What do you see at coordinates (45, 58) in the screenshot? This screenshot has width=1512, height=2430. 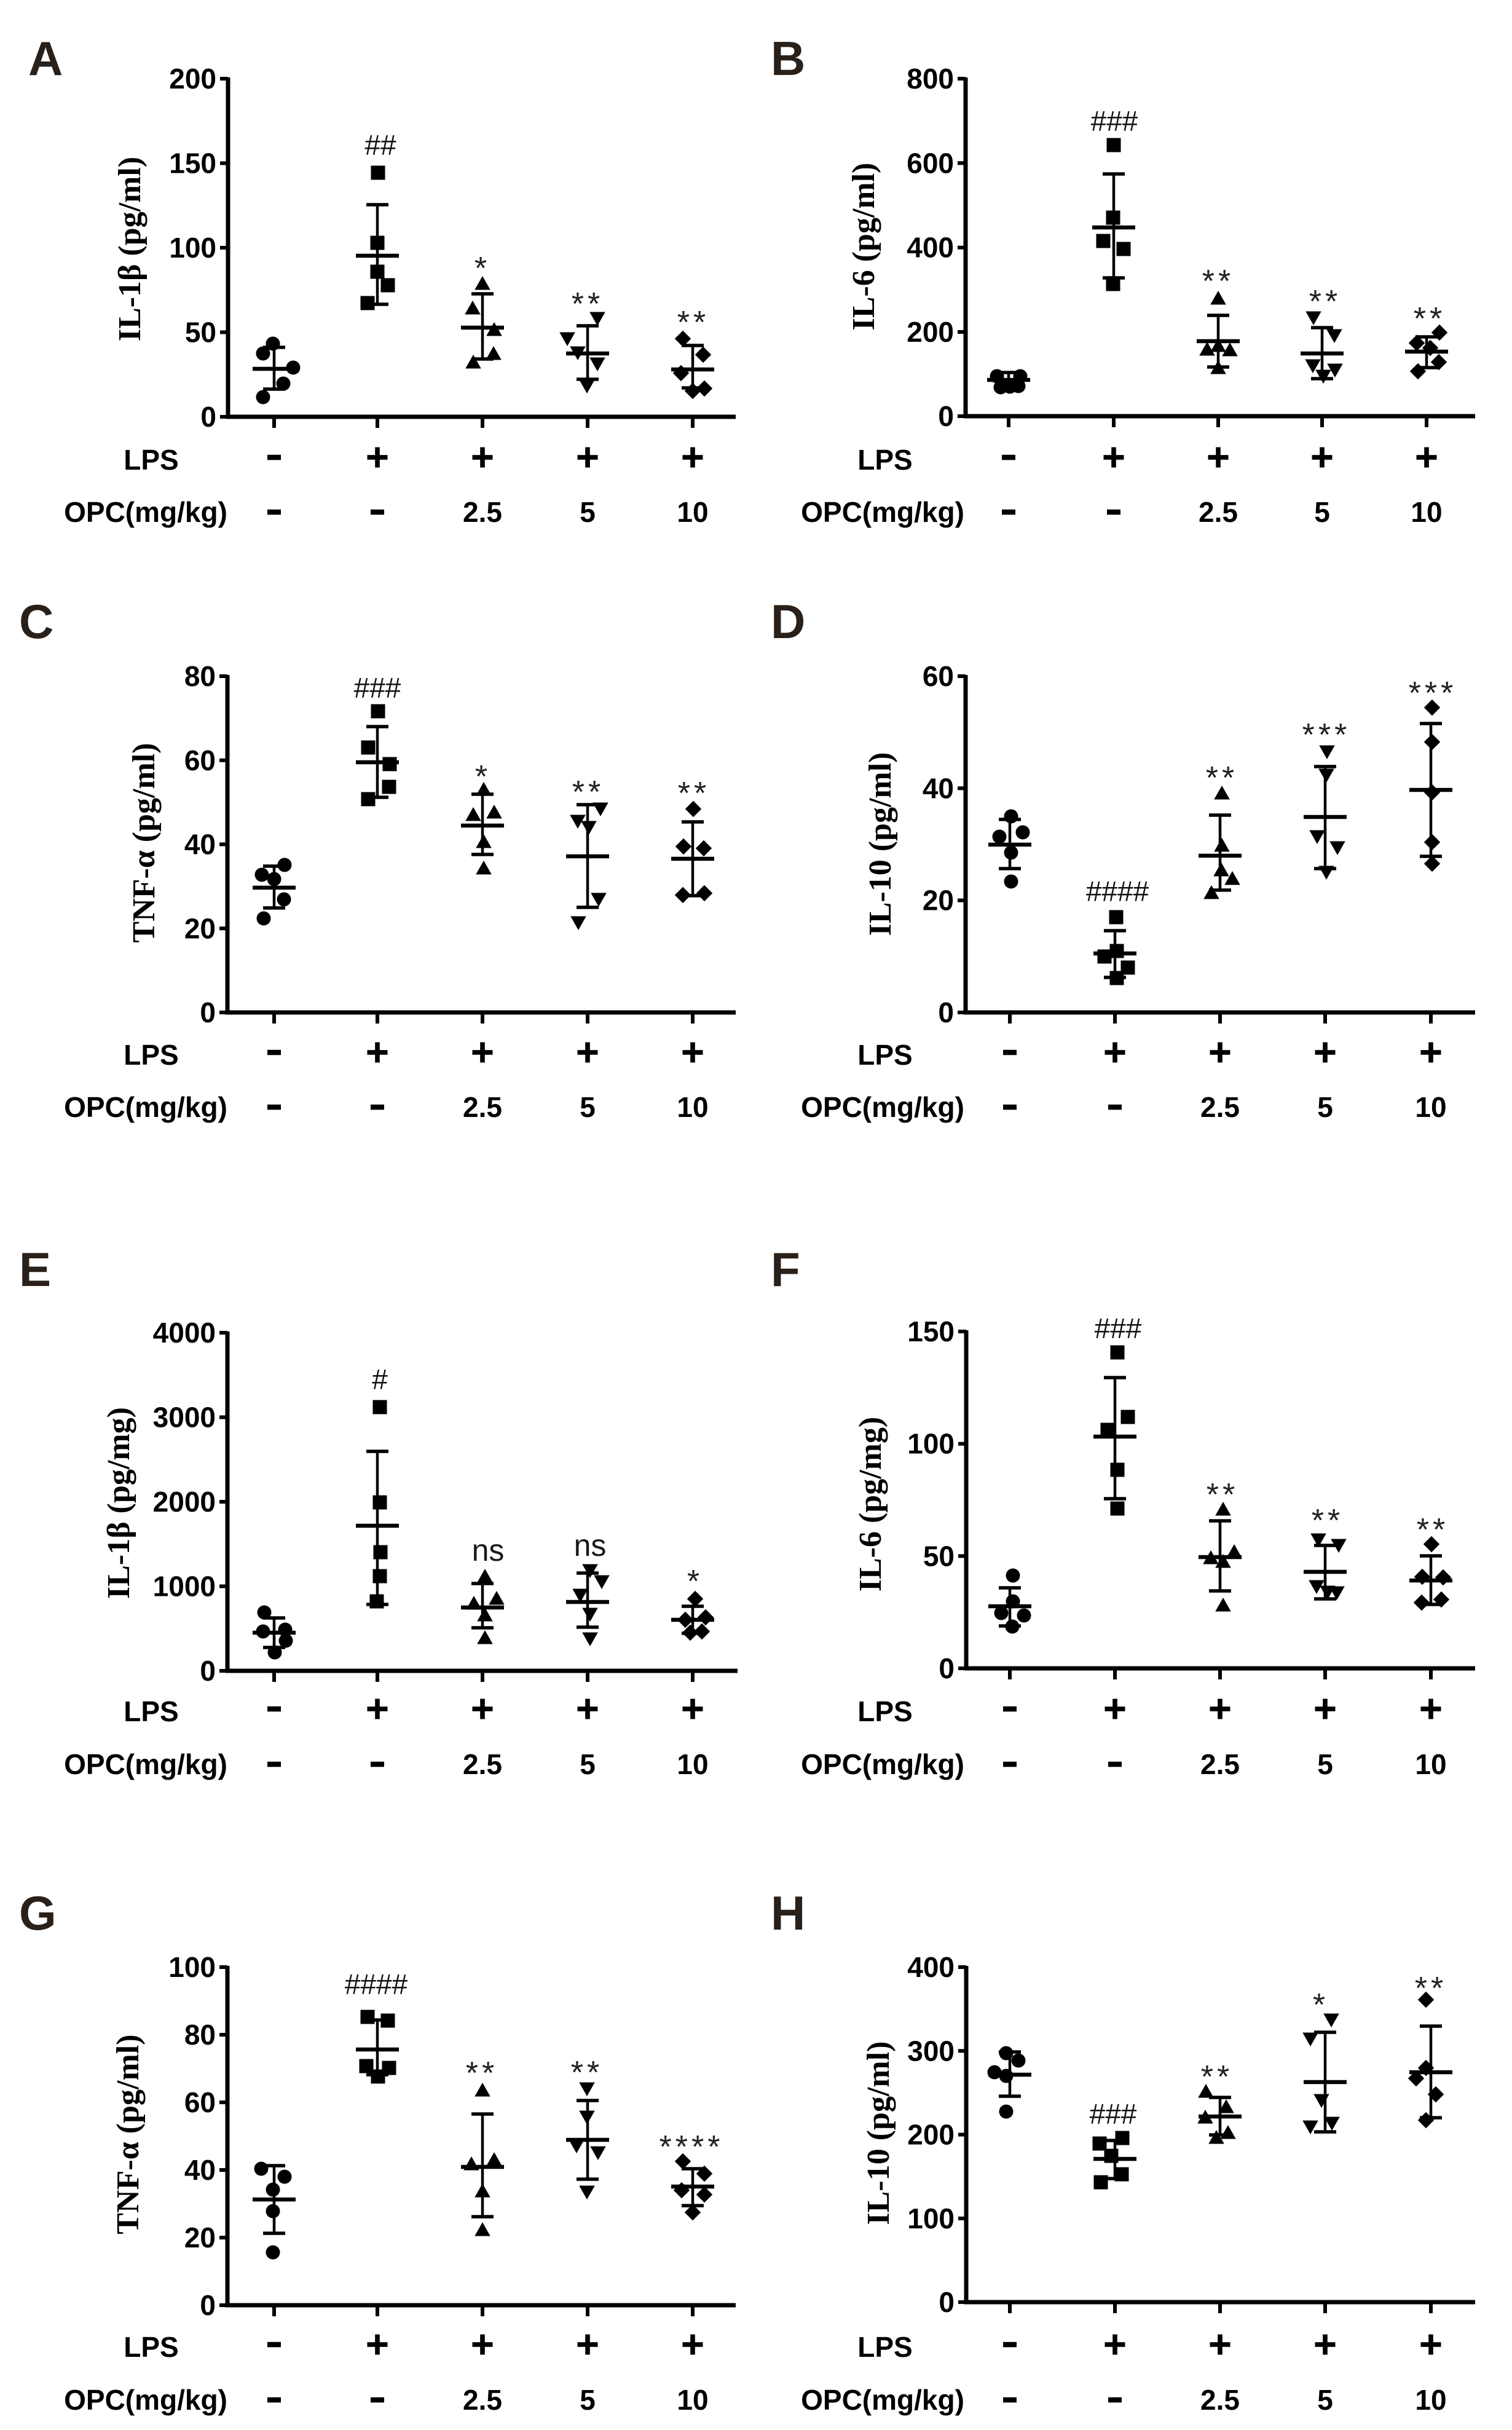 I see `svg-text: A` at bounding box center [45, 58].